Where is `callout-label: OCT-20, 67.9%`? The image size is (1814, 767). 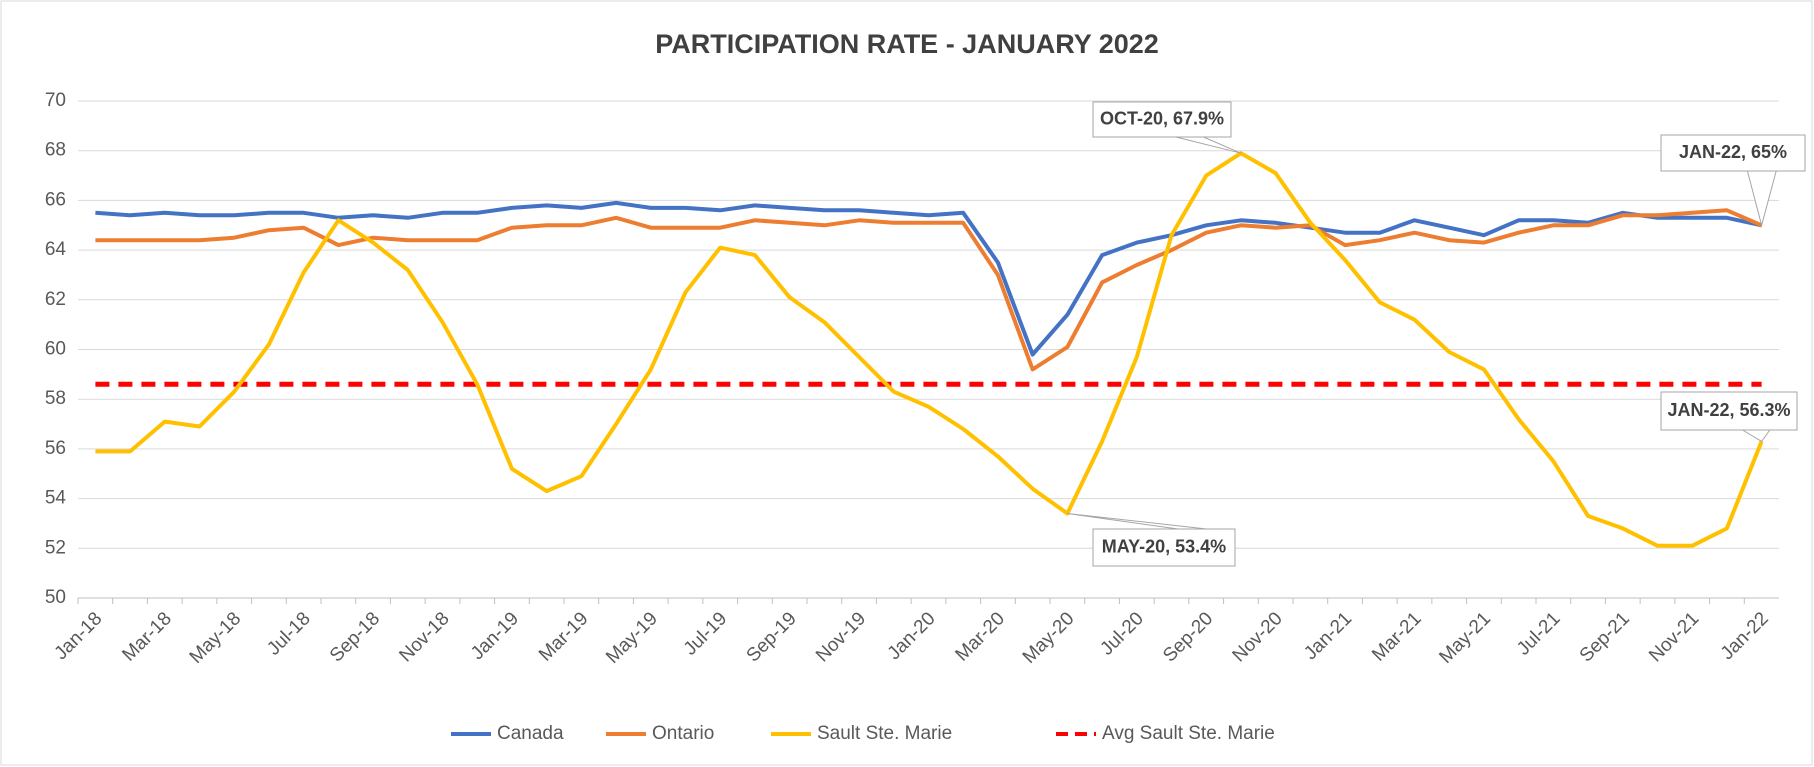 callout-label: OCT-20, 67.9% is located at coordinates (1162, 118).